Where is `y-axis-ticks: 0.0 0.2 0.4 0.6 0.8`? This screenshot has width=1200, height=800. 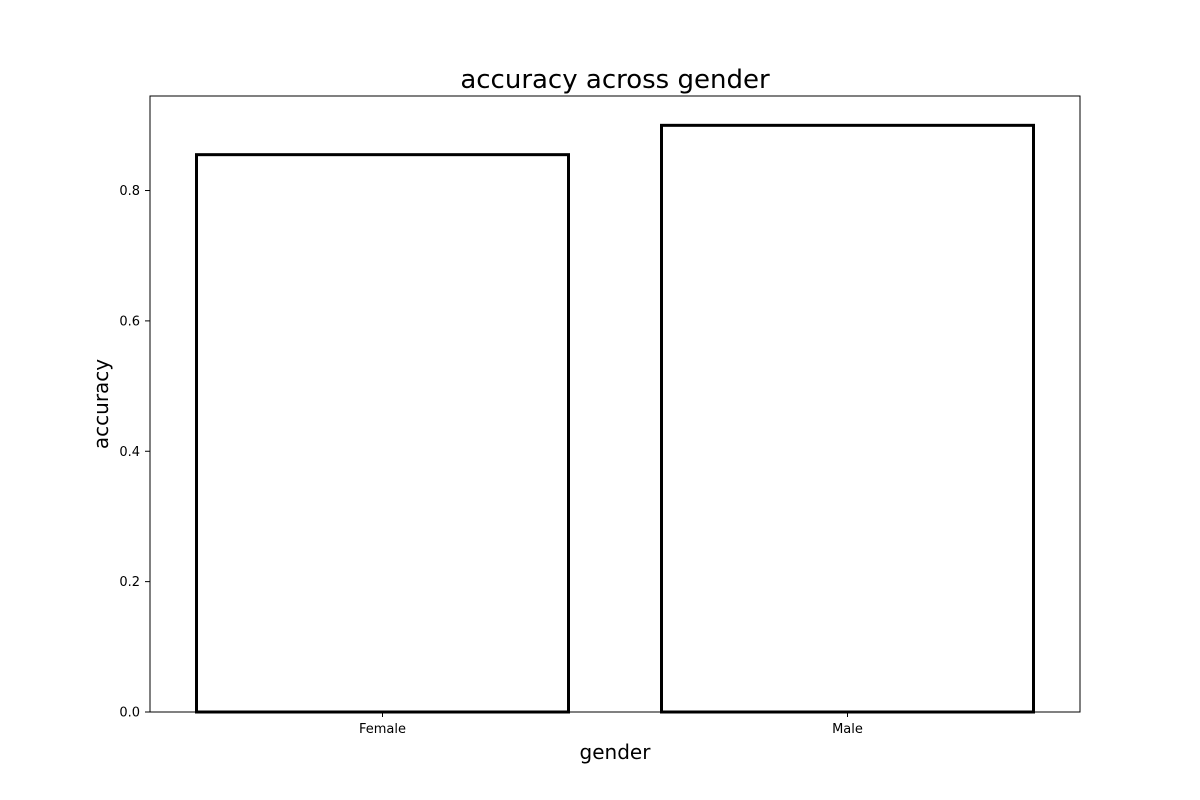 y-axis-ticks: 0.0 0.2 0.4 0.6 0.8 is located at coordinates (134, 452).